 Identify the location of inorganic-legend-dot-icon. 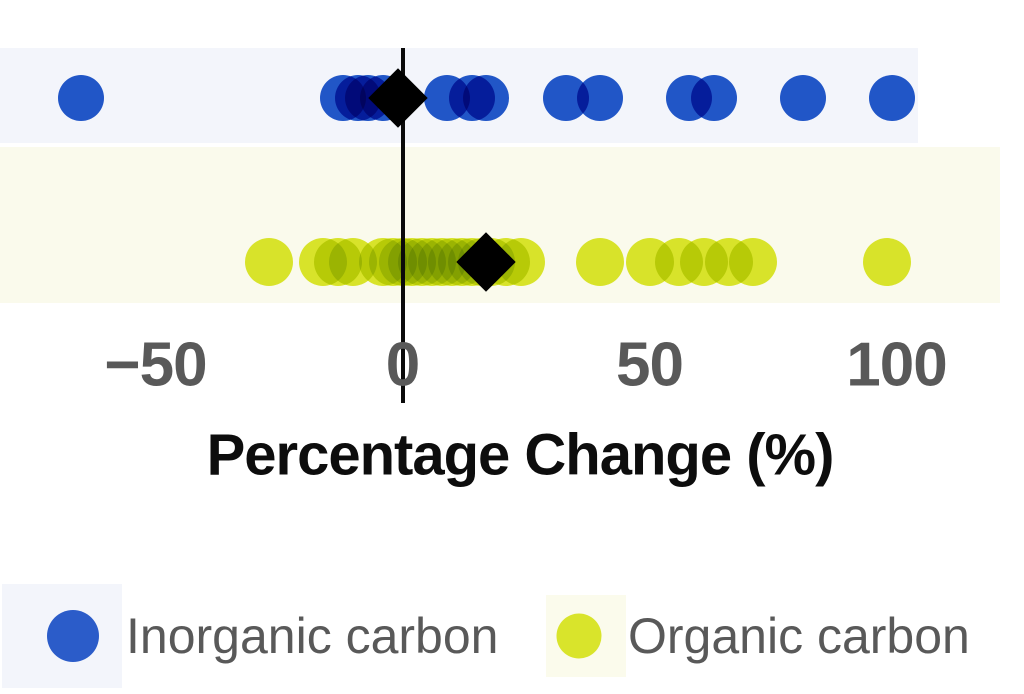
(73, 636).